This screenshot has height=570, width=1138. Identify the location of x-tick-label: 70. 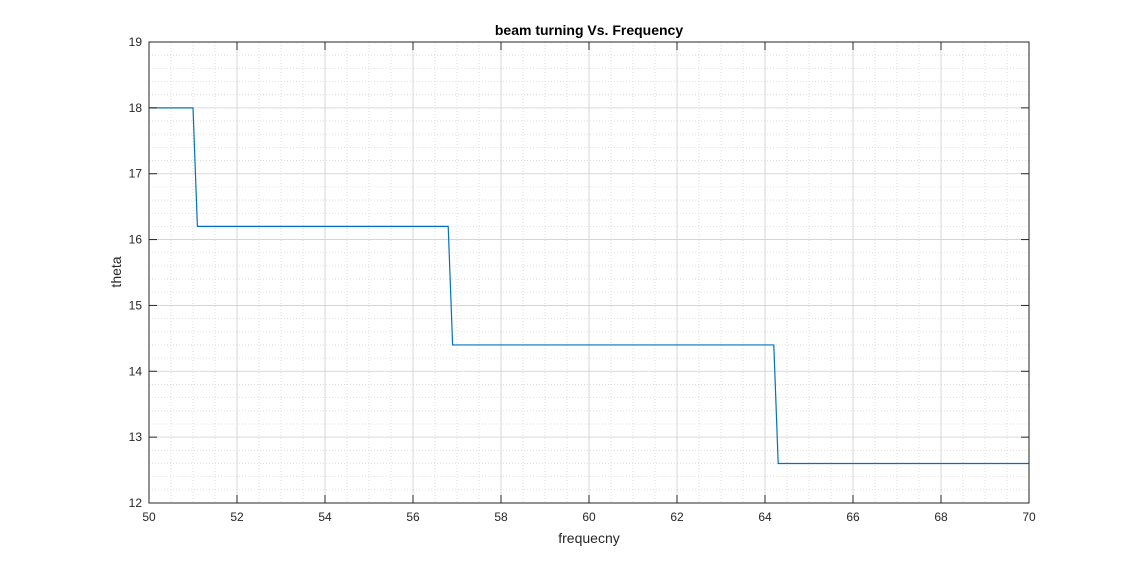
(1029, 517).